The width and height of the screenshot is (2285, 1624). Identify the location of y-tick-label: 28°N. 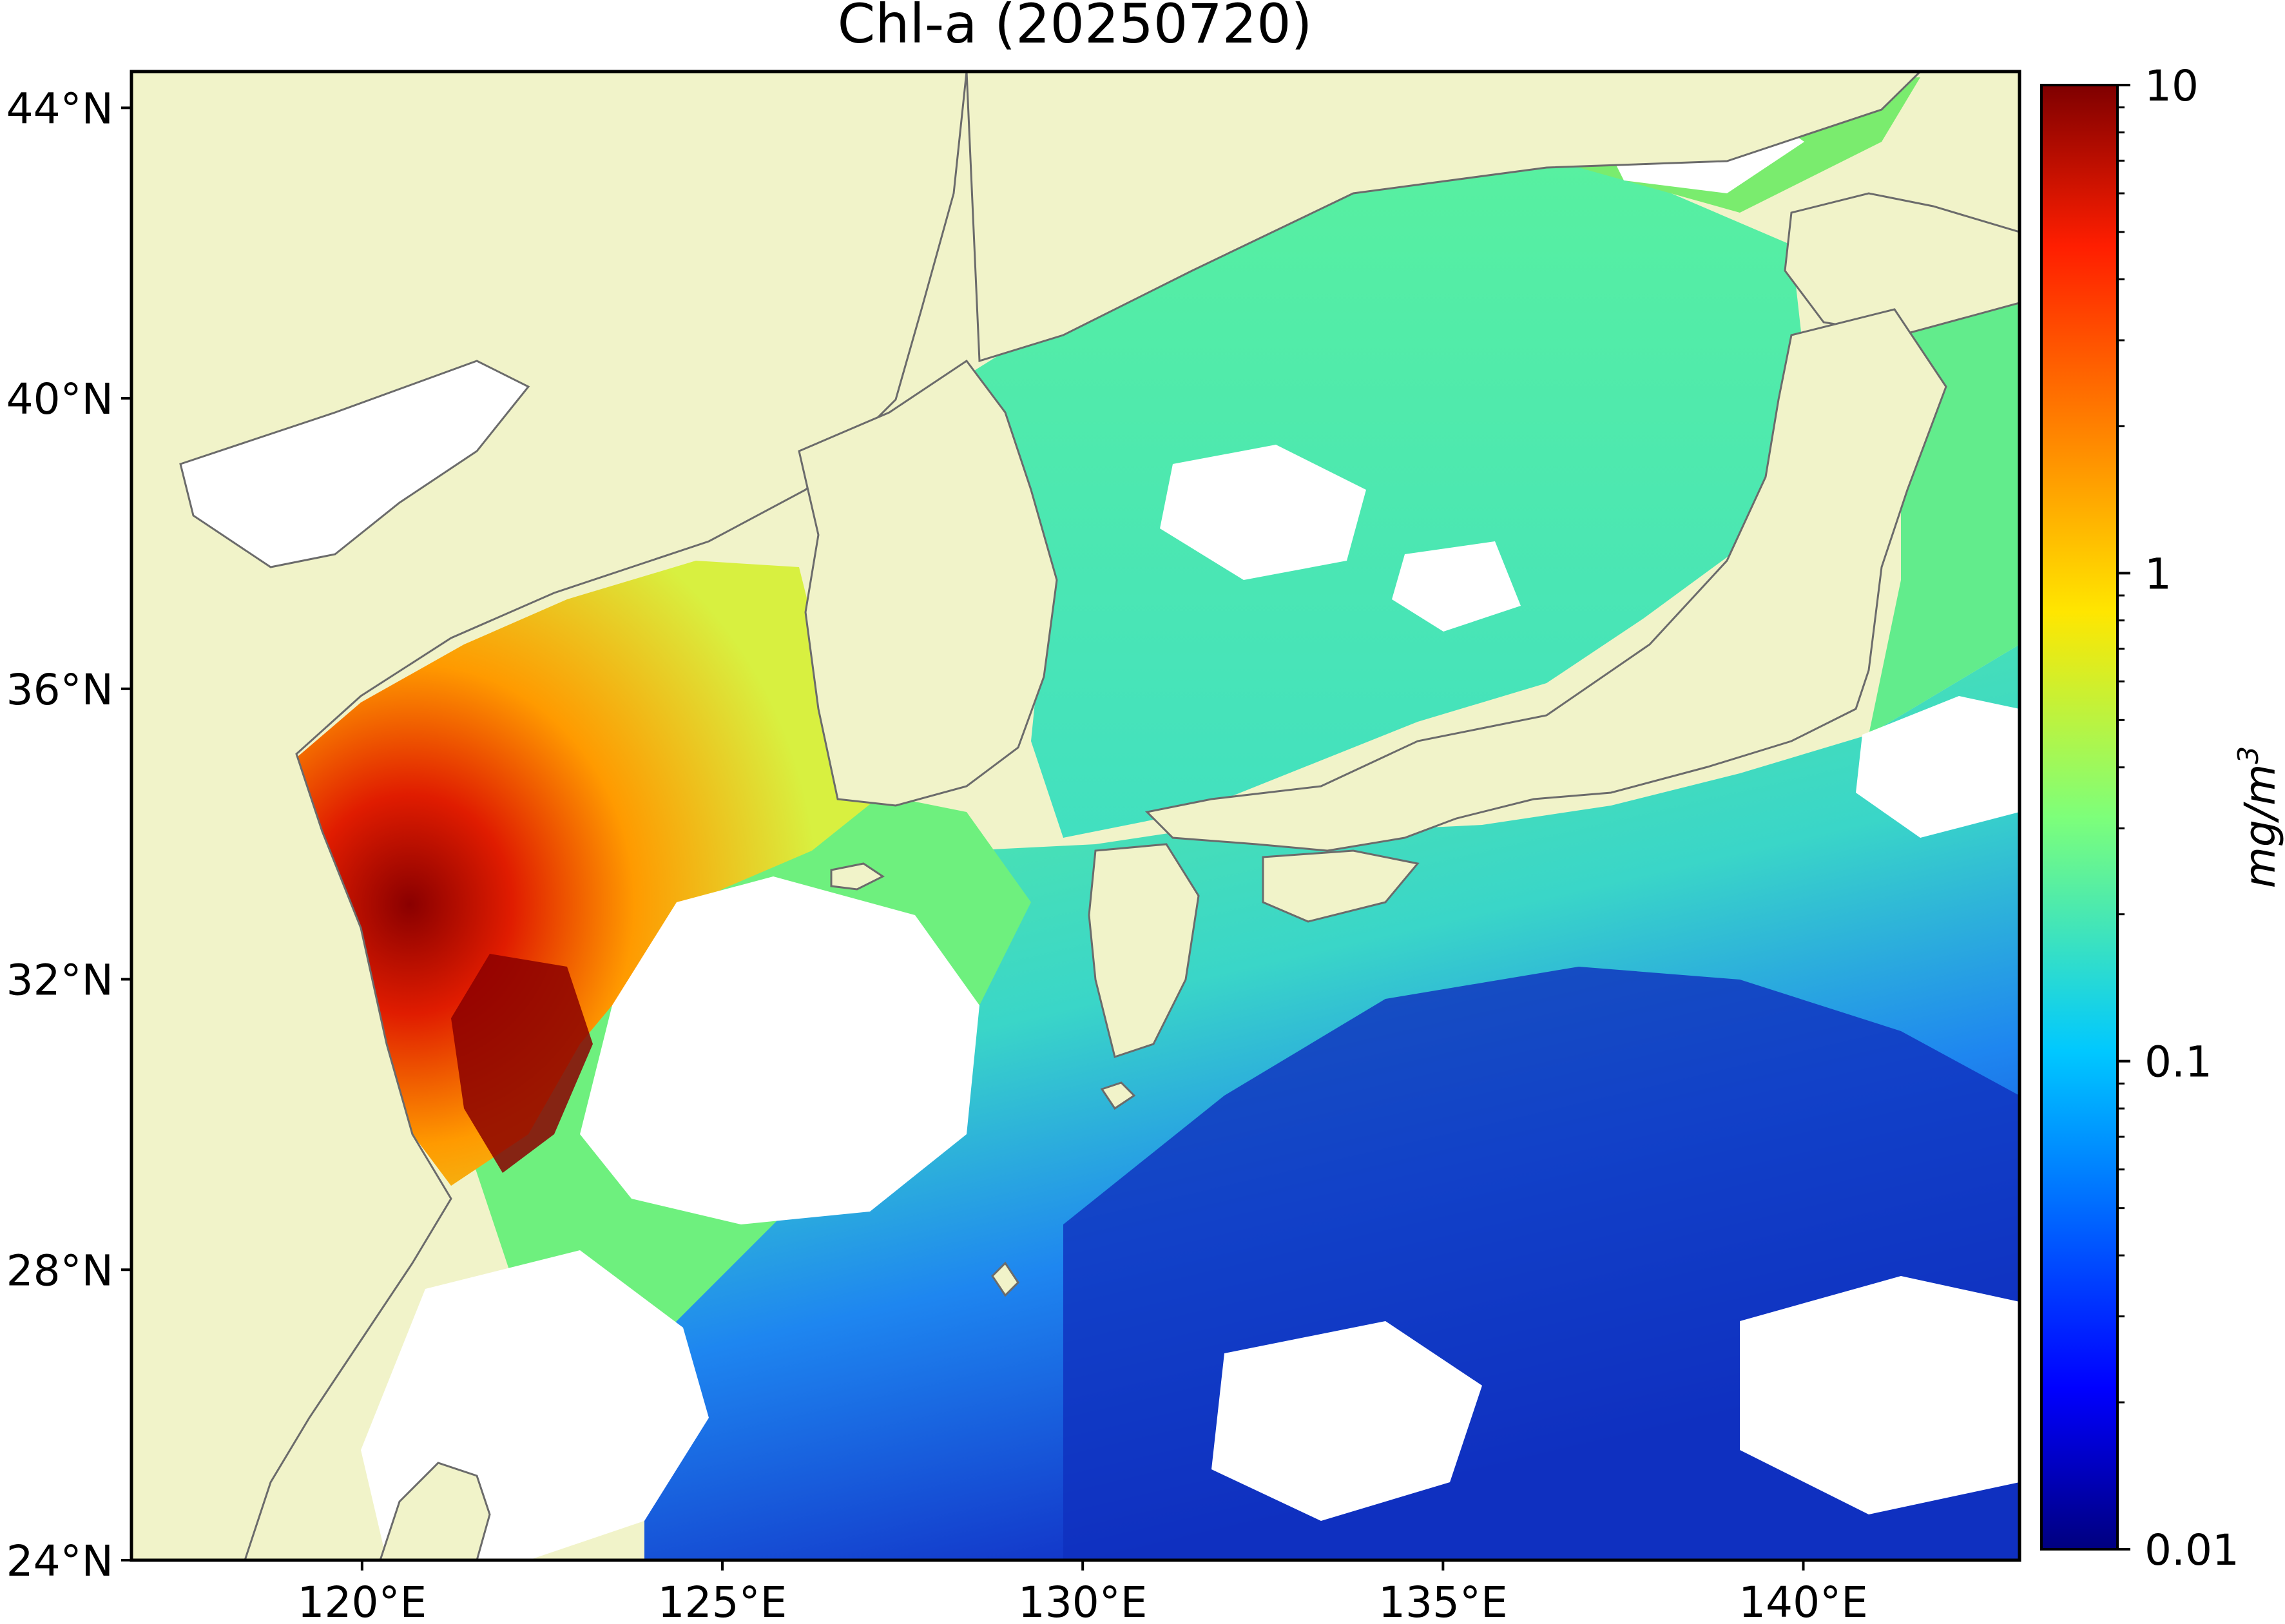
(59, 1270).